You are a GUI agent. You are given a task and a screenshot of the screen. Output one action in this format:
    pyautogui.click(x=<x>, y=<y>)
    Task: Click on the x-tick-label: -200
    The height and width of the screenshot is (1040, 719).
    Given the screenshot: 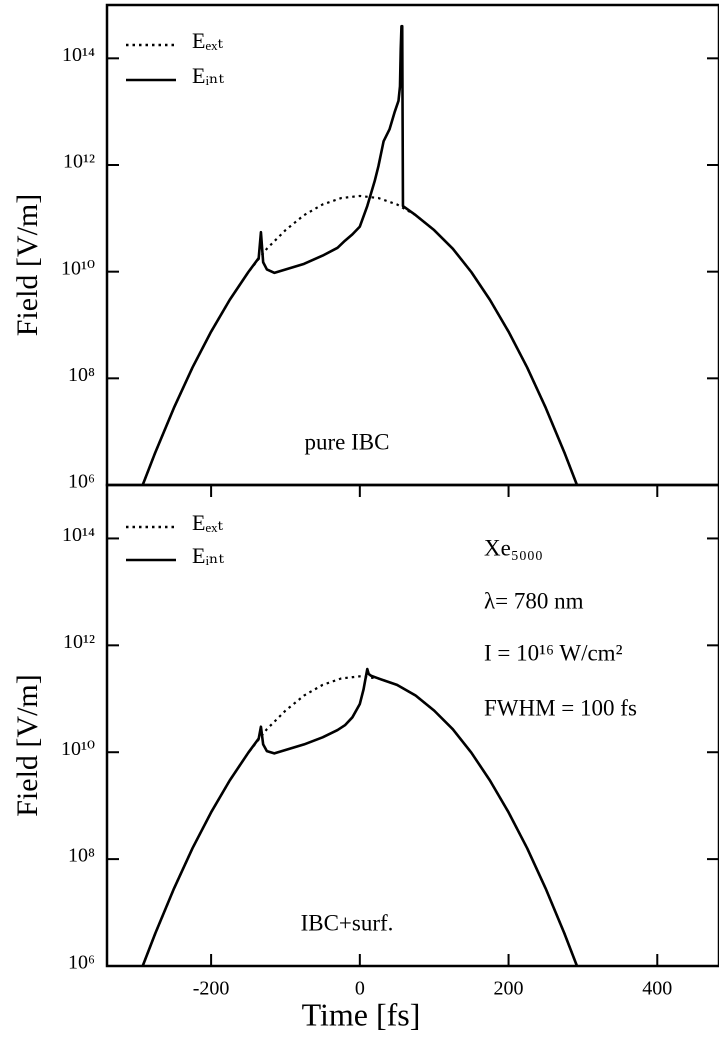 What is the action you would take?
    pyautogui.click(x=211, y=989)
    